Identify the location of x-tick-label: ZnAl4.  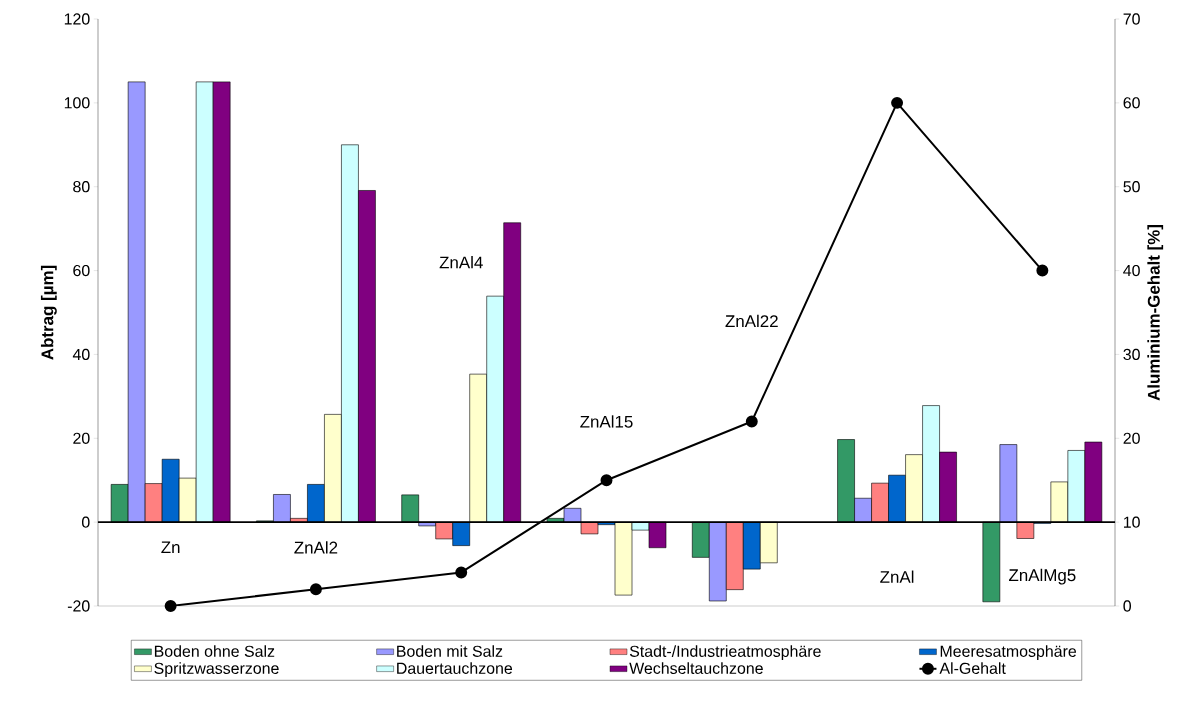
(461, 262).